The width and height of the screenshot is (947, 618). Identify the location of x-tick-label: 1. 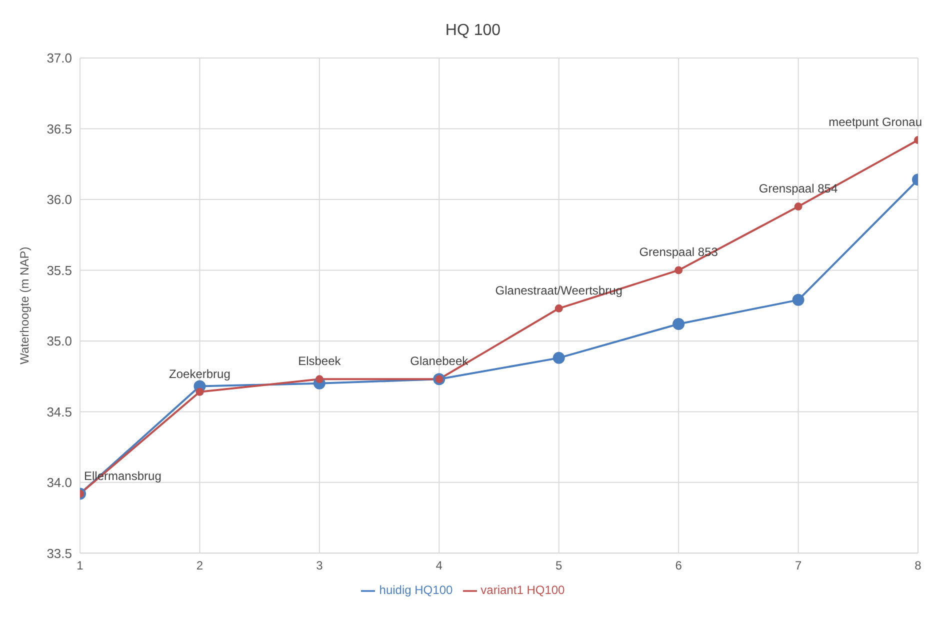
(80, 565).